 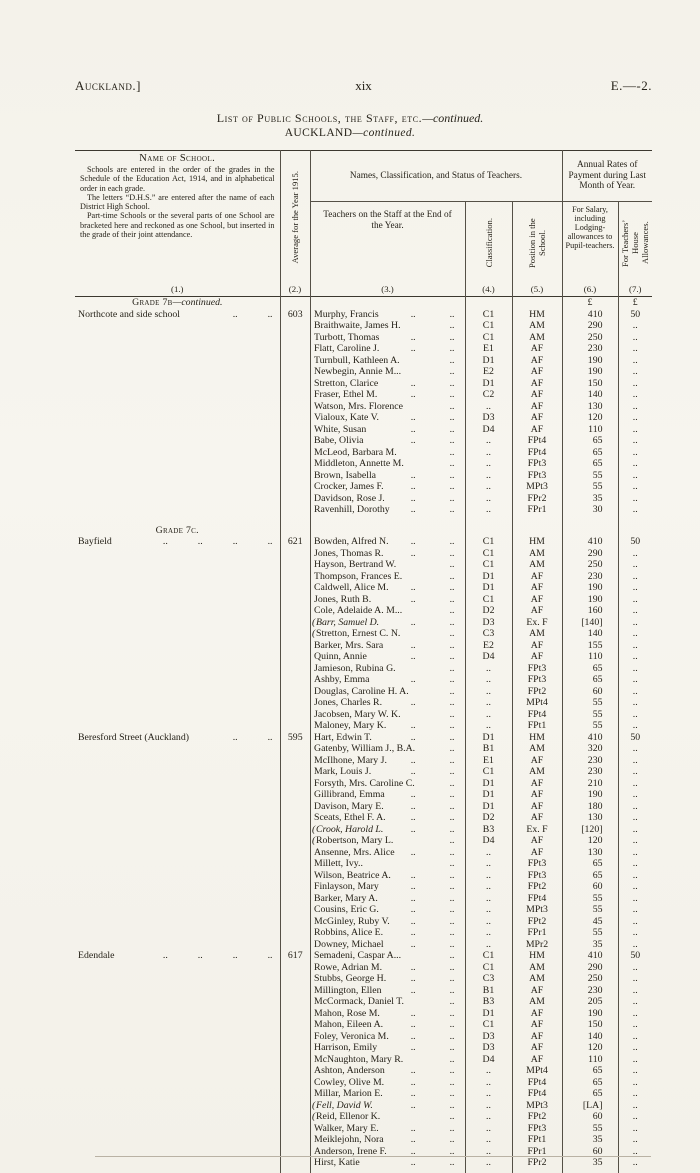 I want to click on salary-cell: 410, so click(x=589, y=956).